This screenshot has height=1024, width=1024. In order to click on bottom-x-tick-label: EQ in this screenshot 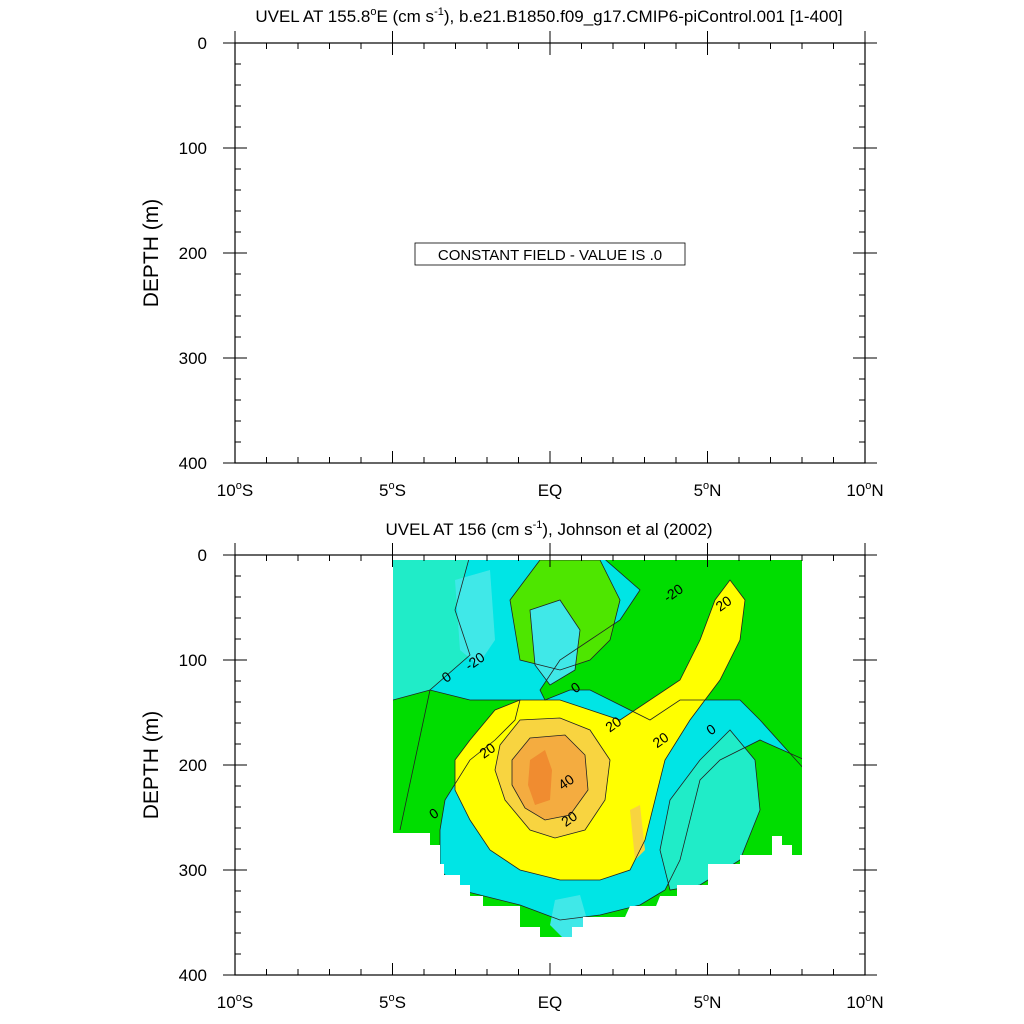, I will do `click(550, 1002)`.